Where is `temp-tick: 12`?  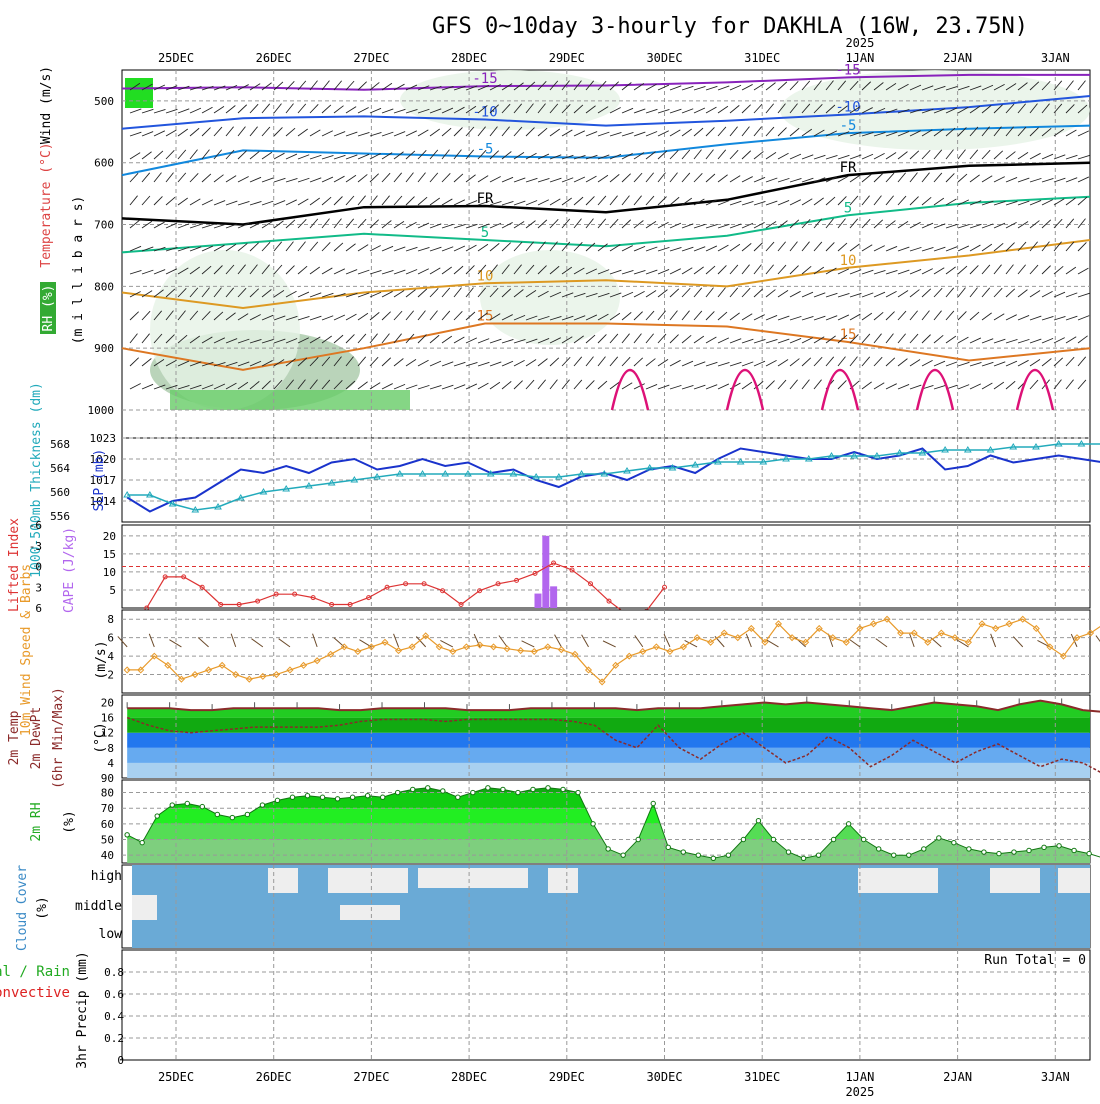 temp-tick: 12 is located at coordinates (107, 733).